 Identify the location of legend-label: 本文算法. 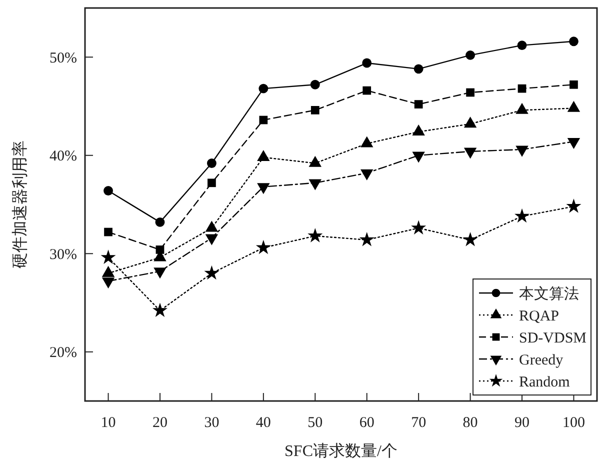
(549, 293).